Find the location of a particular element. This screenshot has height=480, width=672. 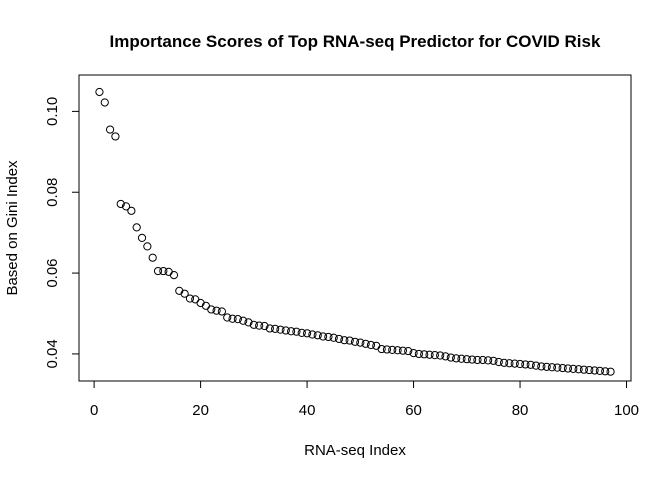

y-tick-label: 0.04 is located at coordinates (52, 353).